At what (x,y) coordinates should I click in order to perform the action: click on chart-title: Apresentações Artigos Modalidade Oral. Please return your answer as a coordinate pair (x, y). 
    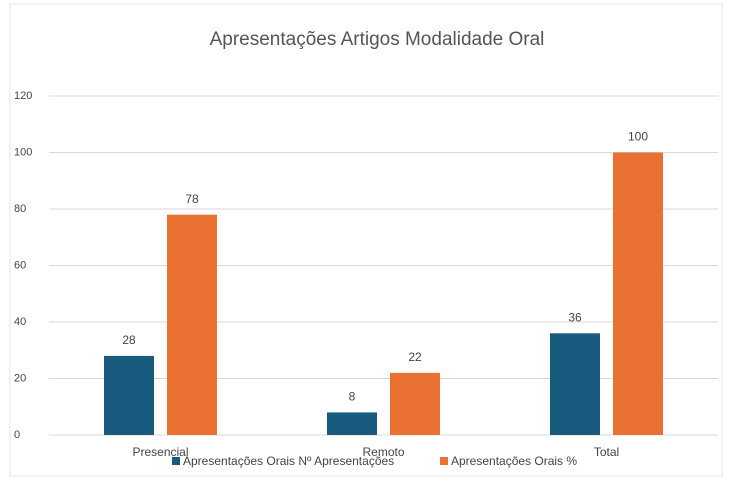
    Looking at the image, I should click on (377, 39).